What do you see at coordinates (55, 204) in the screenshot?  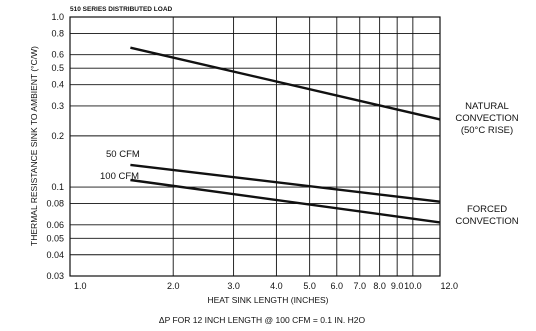 I see `y-tick-label: 0.08` at bounding box center [55, 204].